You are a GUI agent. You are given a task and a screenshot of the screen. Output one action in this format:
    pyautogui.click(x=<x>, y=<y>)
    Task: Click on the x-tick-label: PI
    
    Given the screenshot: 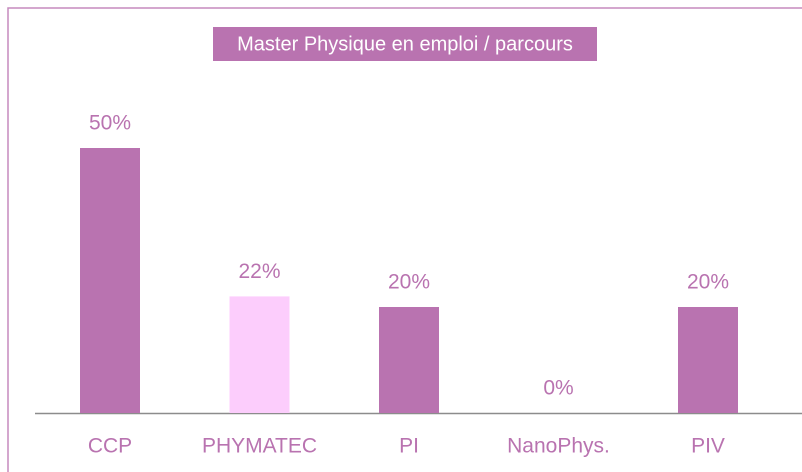 What is the action you would take?
    pyautogui.click(x=409, y=446)
    